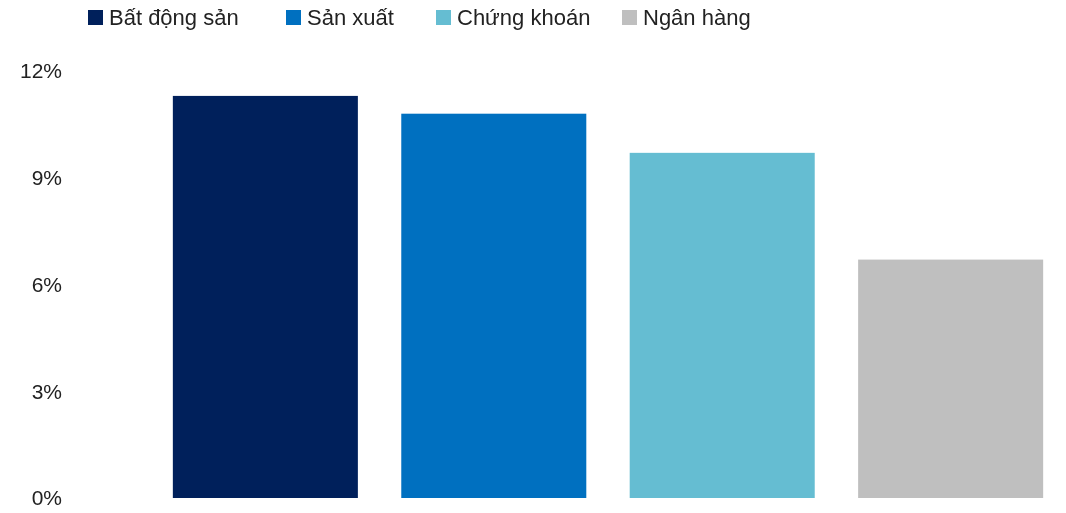 Image resolution: width=1066 pixels, height=513 pixels. I want to click on legend-label: Ngân hàng, so click(697, 17).